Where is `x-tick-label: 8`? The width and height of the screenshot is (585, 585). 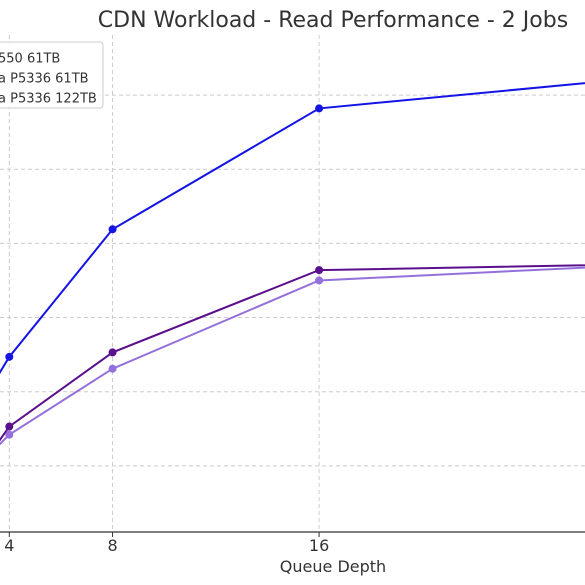 x-tick-label: 8 is located at coordinates (112, 545).